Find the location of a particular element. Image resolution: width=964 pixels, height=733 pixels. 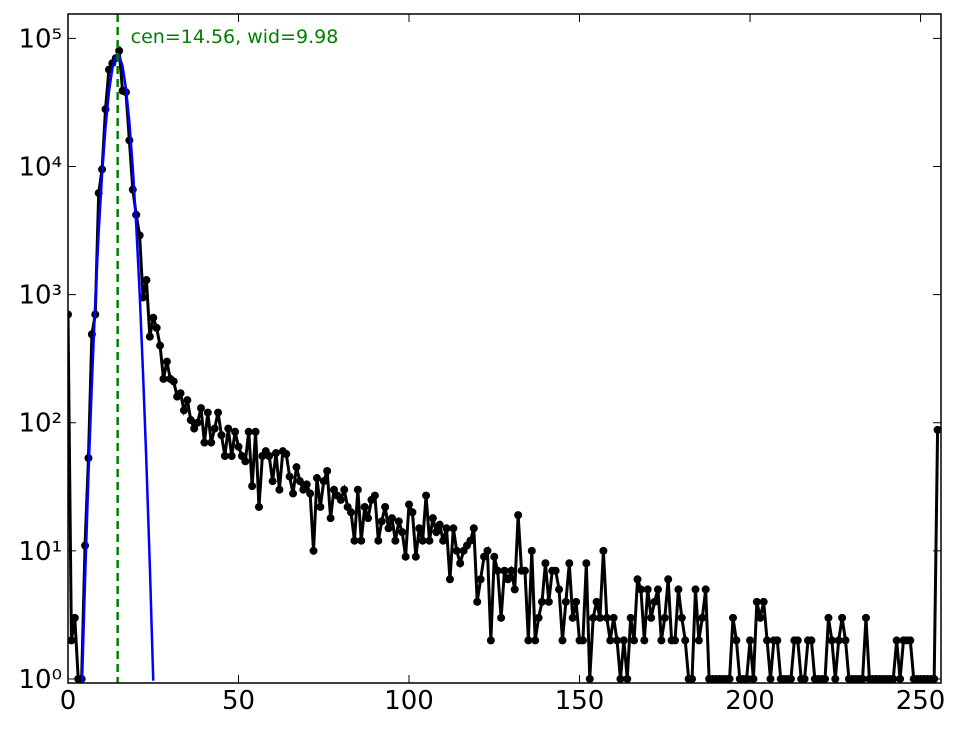

x-tick-label: 50 is located at coordinates (238, 701).